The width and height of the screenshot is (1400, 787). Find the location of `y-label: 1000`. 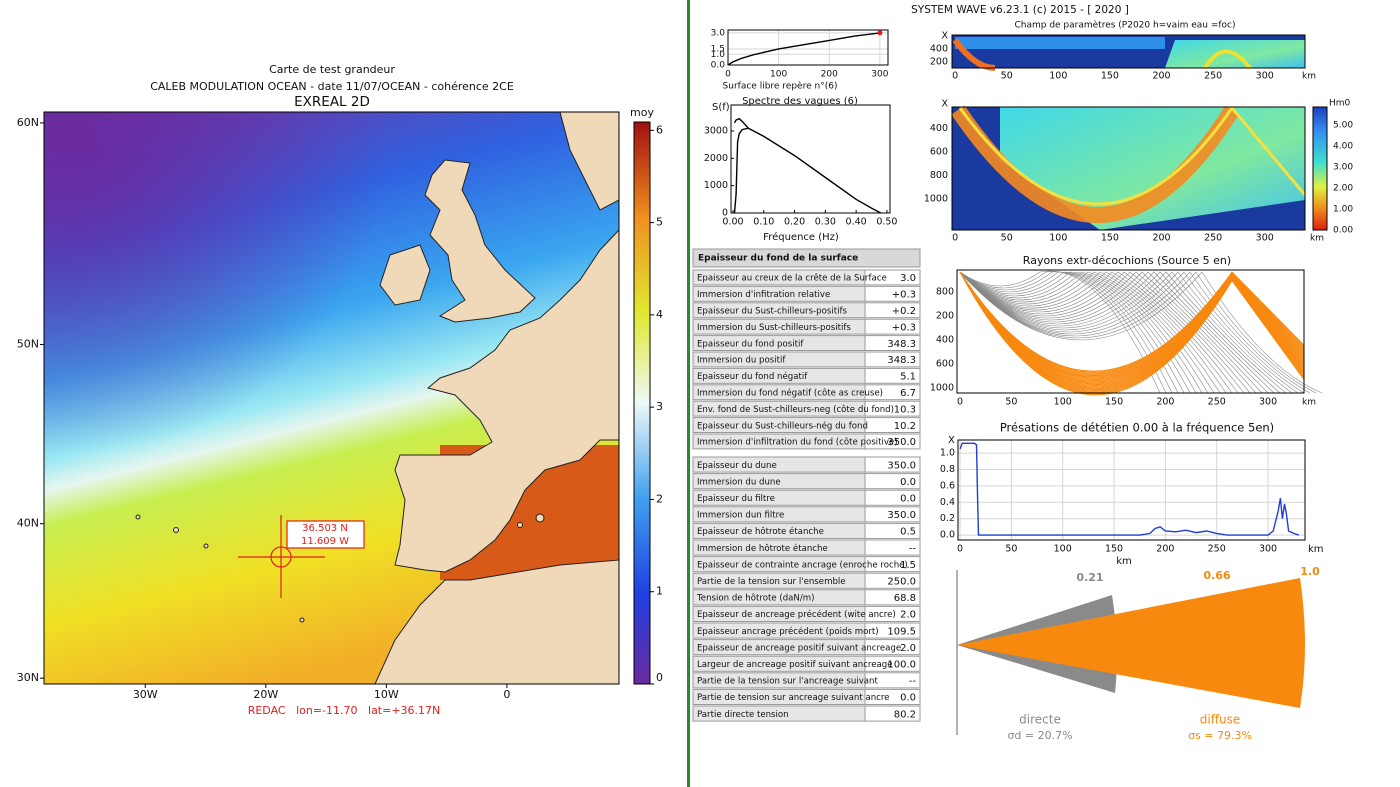

y-label: 1000 is located at coordinates (936, 199).